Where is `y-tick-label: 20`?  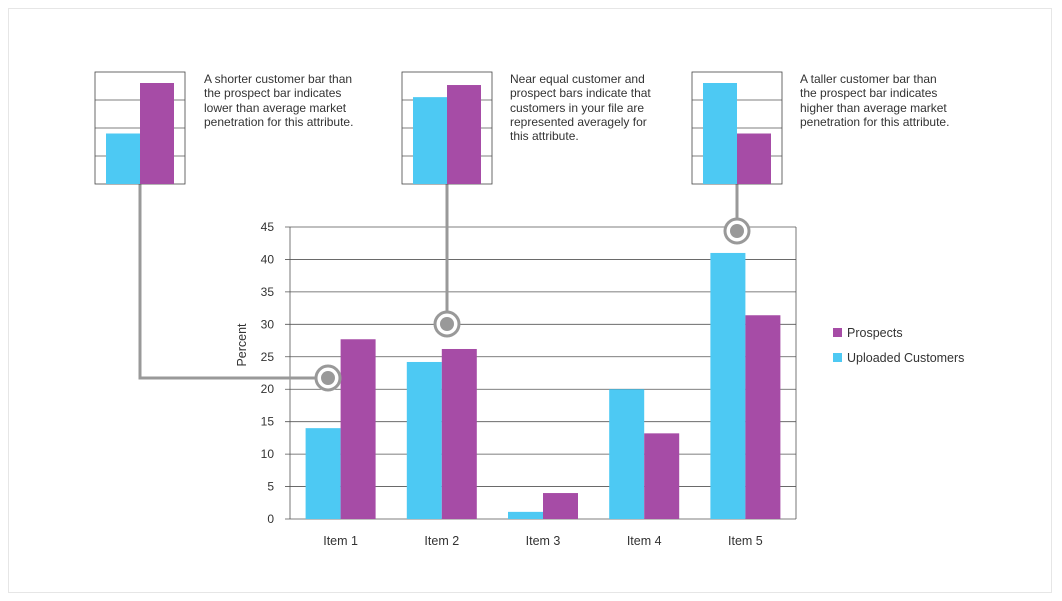
y-tick-label: 20 is located at coordinates (268, 389).